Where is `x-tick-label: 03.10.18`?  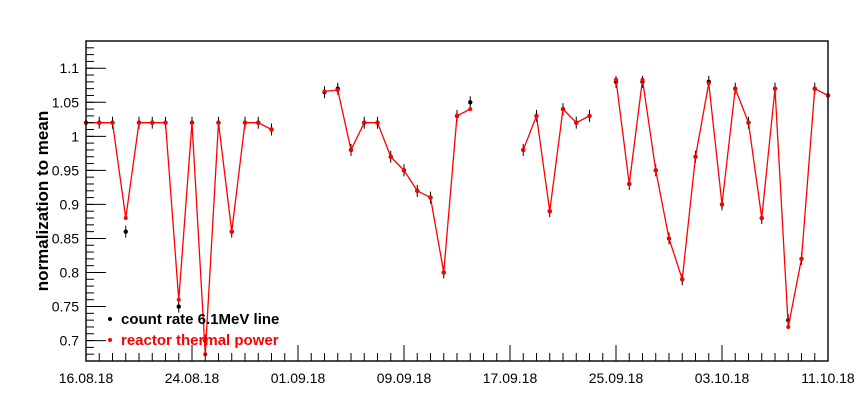 x-tick-label: 03.10.18 is located at coordinates (722, 378).